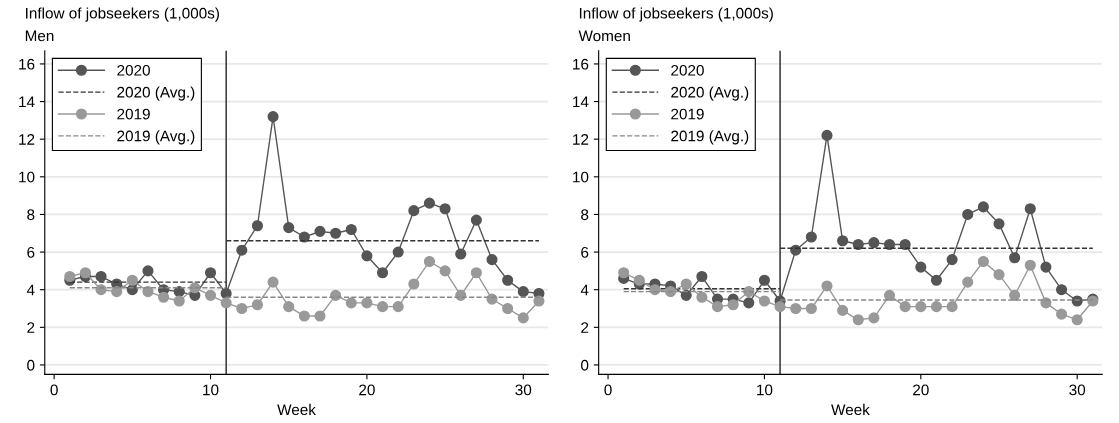  What do you see at coordinates (39, 36) in the screenshot?
I see `chart-subtitle: Men` at bounding box center [39, 36].